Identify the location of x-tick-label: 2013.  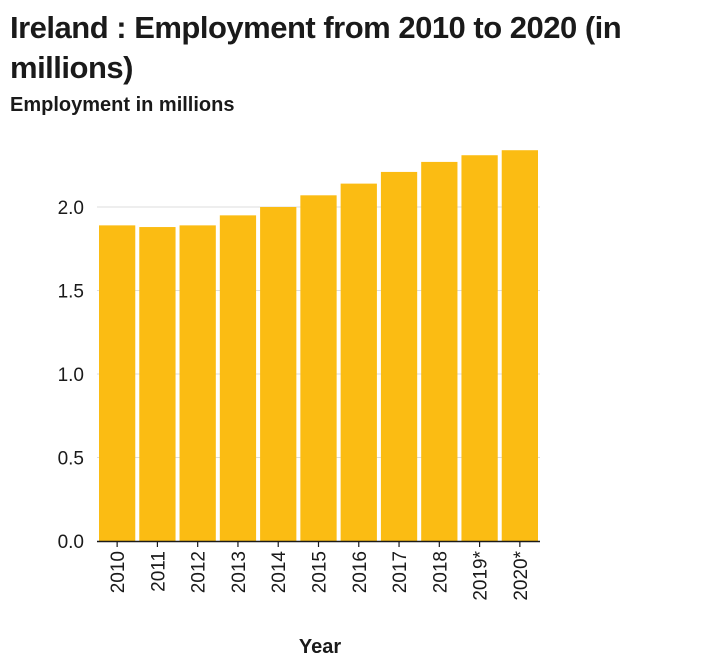
(239, 572).